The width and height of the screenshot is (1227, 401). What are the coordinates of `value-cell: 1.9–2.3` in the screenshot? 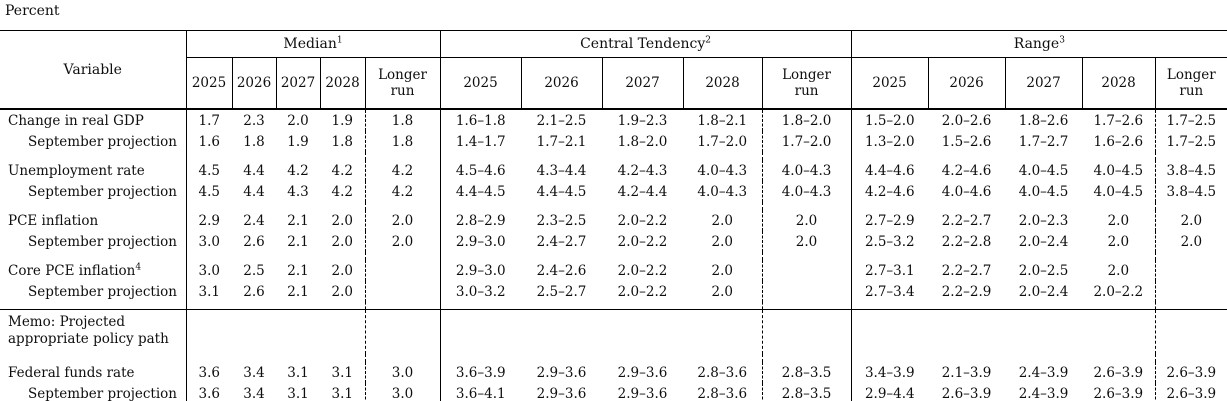 It's located at (642, 120).